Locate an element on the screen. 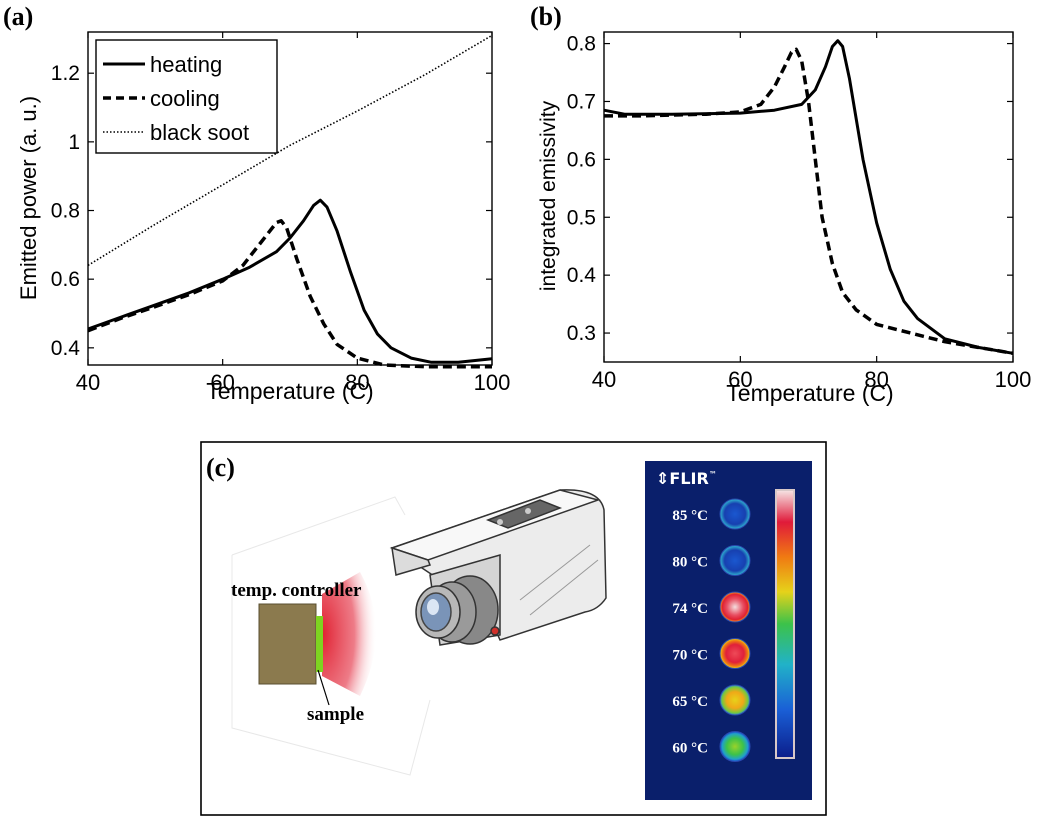  legend-label-cooling: cooling is located at coordinates (185, 98).